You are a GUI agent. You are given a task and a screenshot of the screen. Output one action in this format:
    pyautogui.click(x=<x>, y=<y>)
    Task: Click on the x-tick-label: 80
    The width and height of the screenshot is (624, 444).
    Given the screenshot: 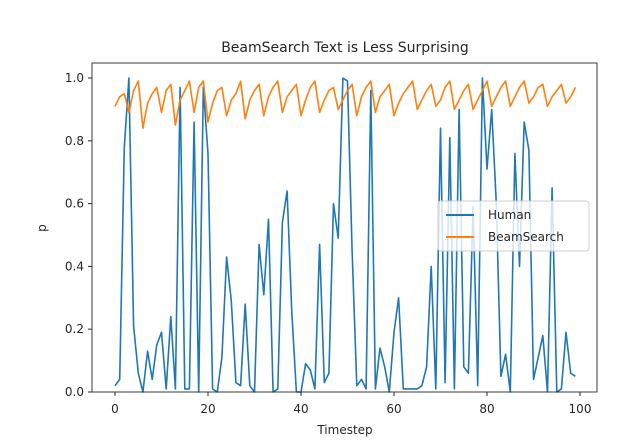 What is the action you would take?
    pyautogui.click(x=486, y=409)
    